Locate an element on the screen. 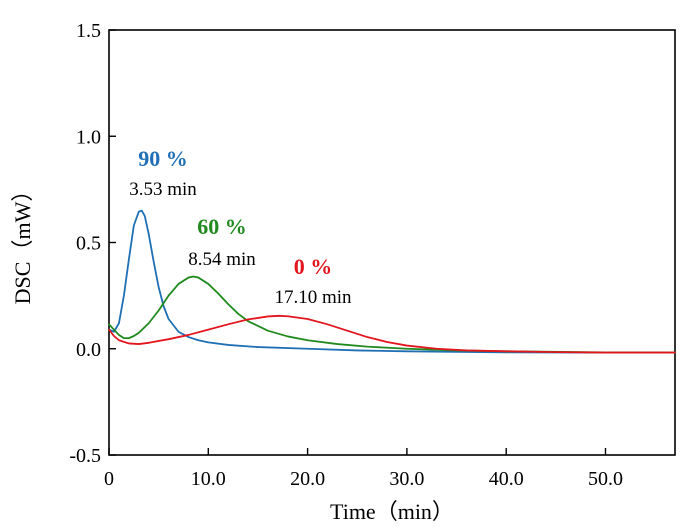 The width and height of the screenshot is (696, 527). x-tick-label: 50.0 is located at coordinates (605, 479).